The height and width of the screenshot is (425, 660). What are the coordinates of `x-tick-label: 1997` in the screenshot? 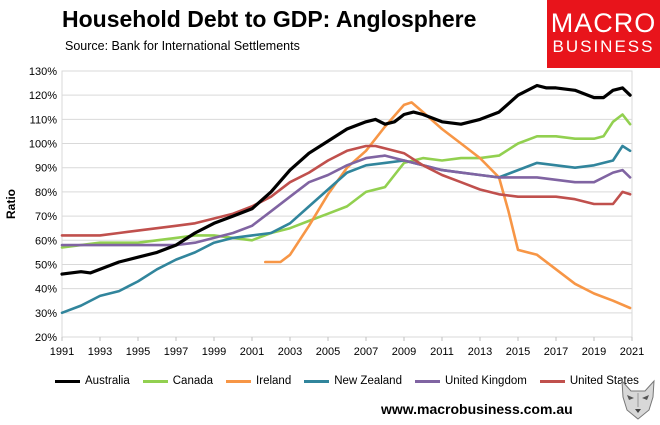 It's located at (176, 352).